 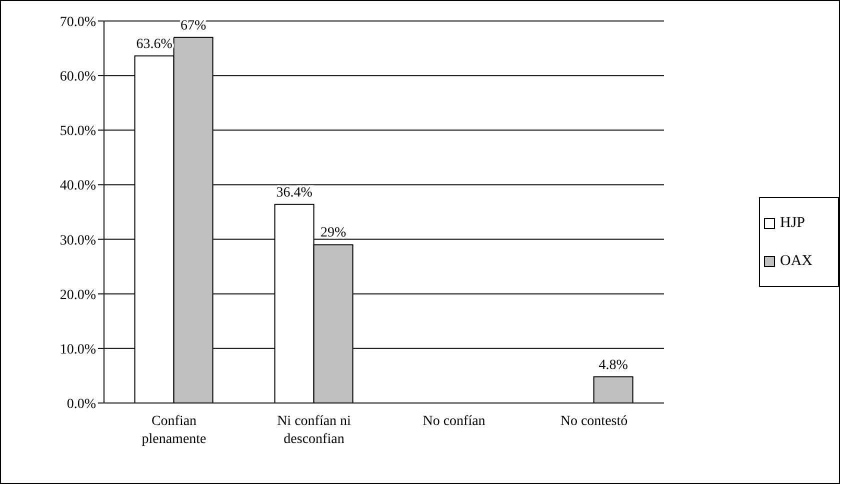 I want to click on y-tick-label: 40.0%, so click(x=78, y=186).